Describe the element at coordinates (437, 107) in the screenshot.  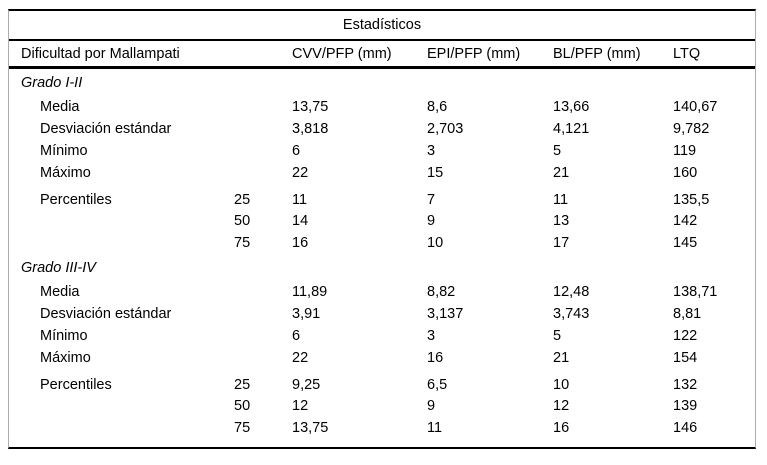
I see `stat-value: 8,6` at that location.